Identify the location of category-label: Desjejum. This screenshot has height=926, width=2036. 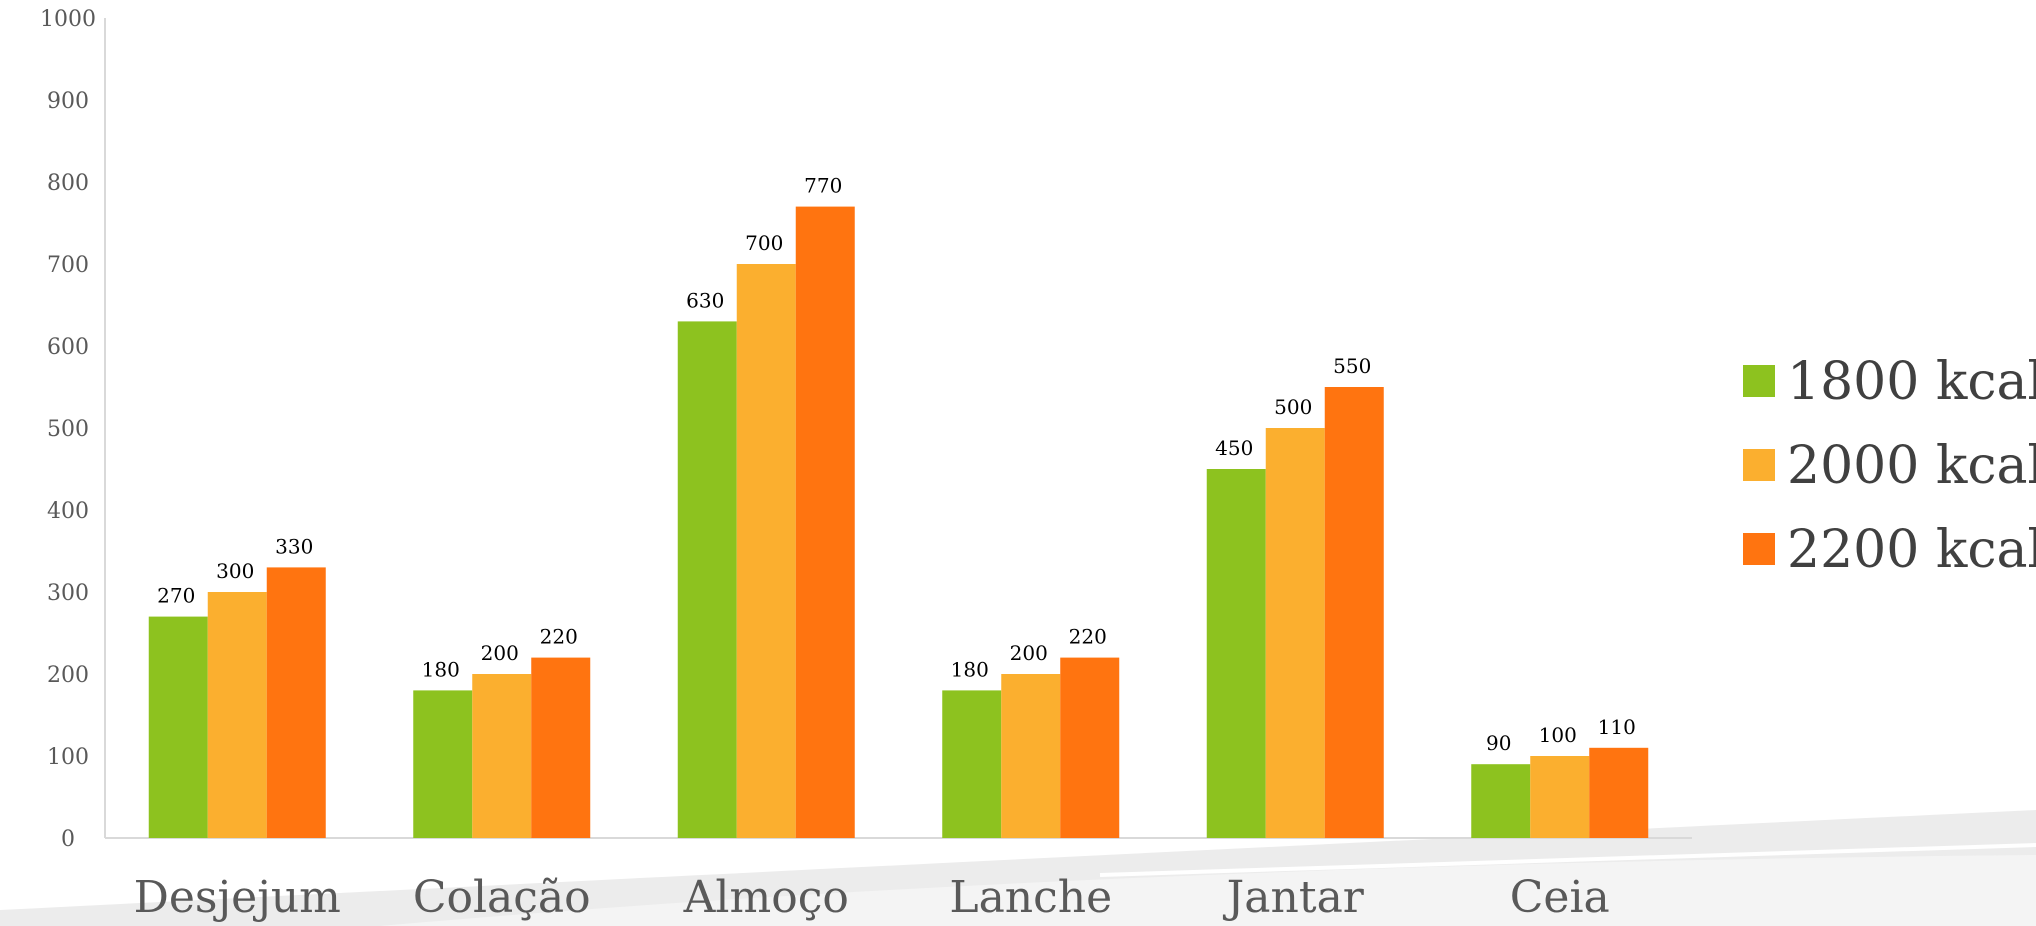
(237, 897).